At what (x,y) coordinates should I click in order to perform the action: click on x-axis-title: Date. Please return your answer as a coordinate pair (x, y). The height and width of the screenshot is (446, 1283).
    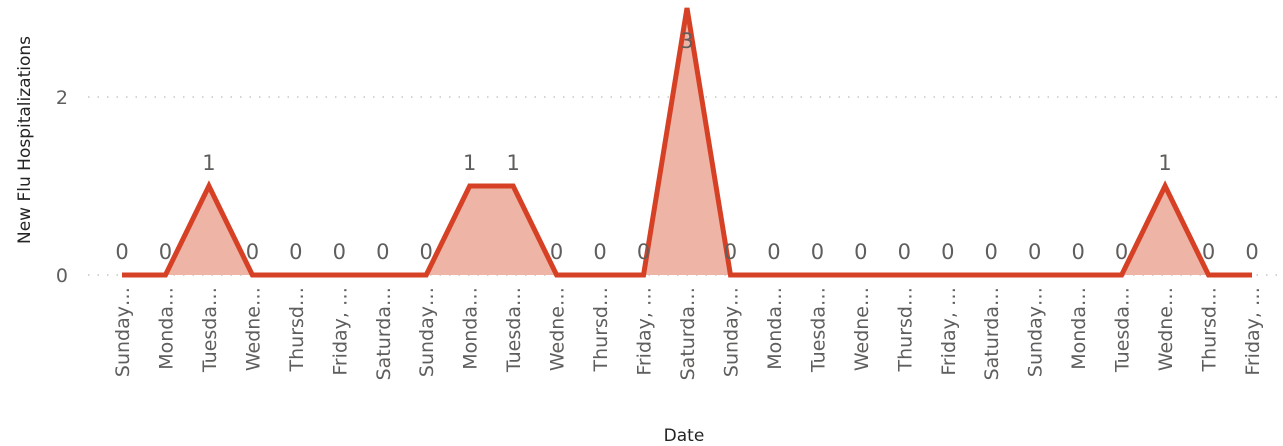
    Looking at the image, I should click on (684, 436).